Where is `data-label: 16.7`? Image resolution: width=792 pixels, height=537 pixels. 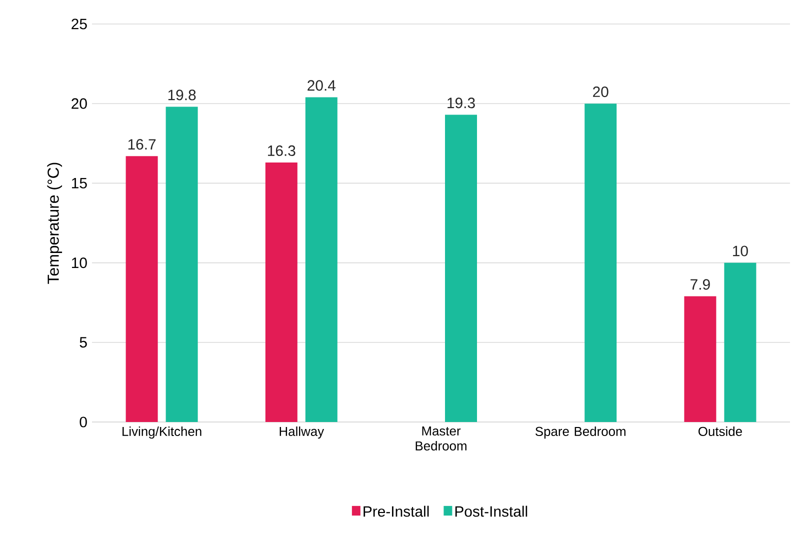
data-label: 16.7 is located at coordinates (142, 144).